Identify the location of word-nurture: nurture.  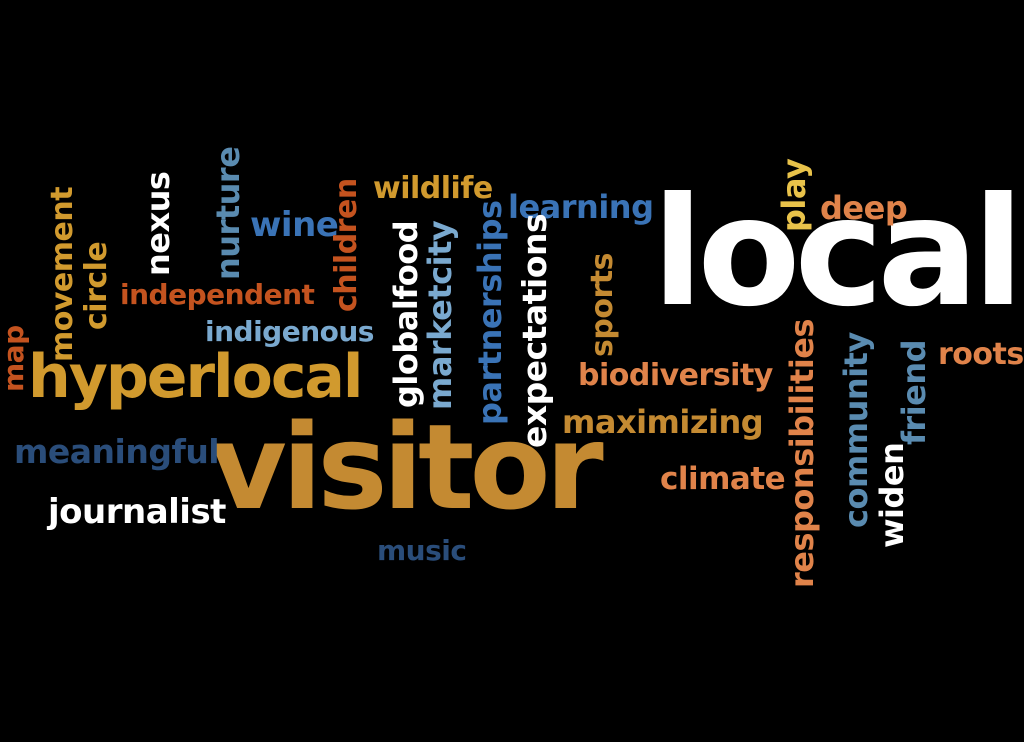
(228, 213).